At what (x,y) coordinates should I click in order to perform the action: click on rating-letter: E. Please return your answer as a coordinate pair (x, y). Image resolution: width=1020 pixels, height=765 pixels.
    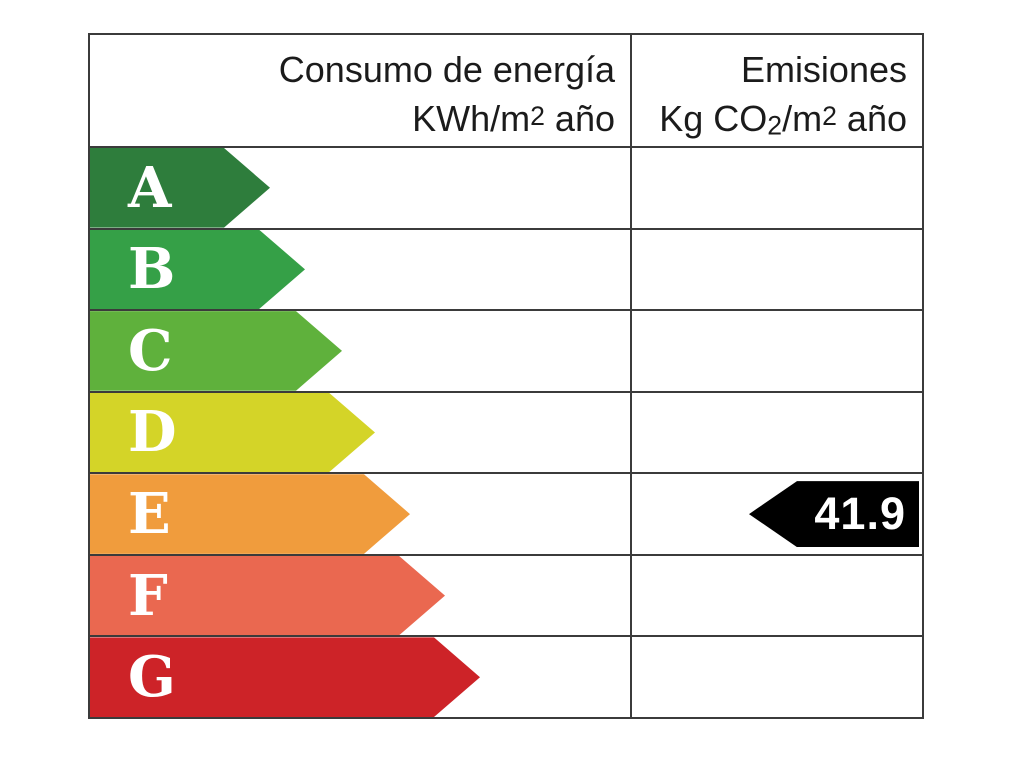
    Looking at the image, I should click on (149, 514).